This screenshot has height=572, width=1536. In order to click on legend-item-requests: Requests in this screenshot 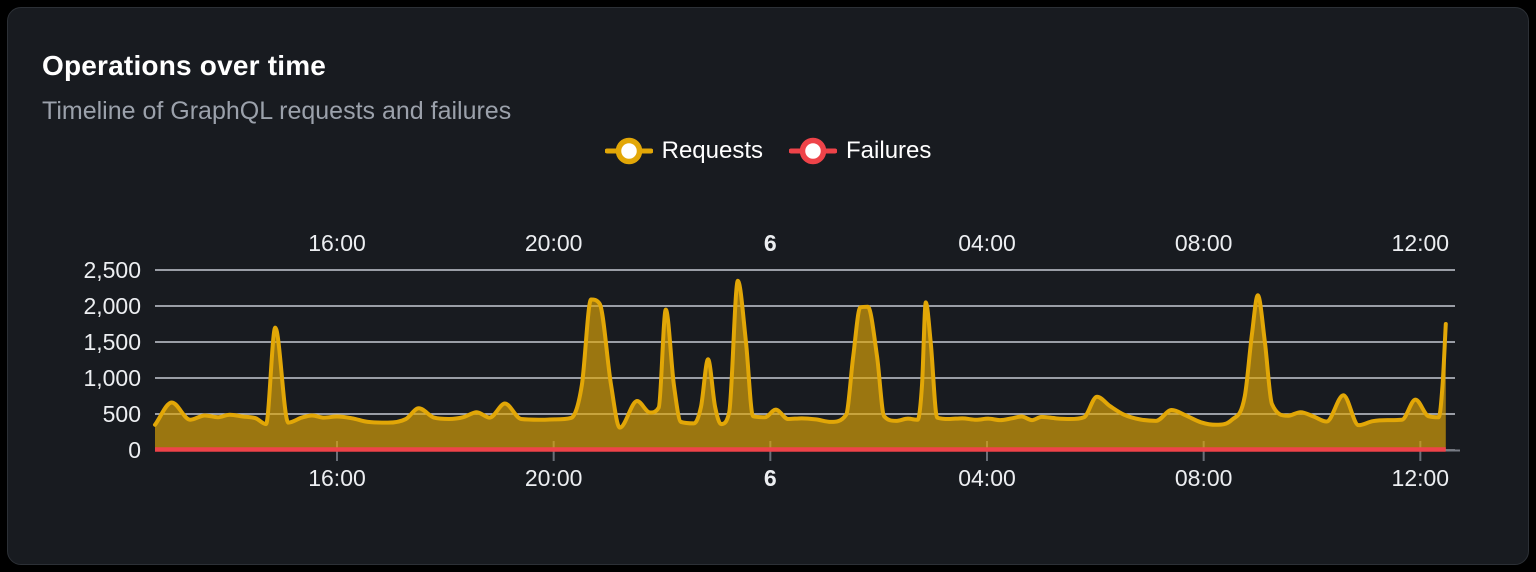, I will do `click(684, 151)`.